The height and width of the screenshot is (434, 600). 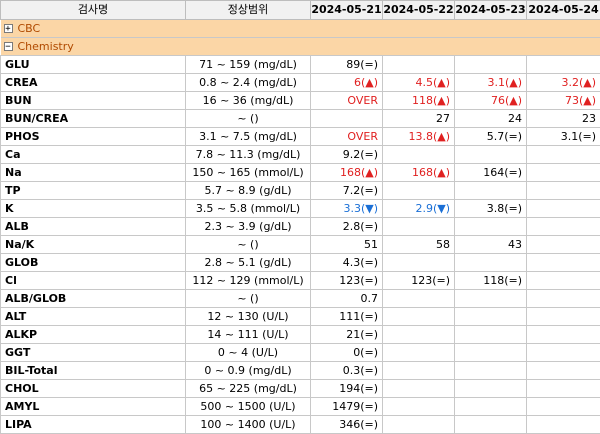 What do you see at coordinates (248, 353) in the screenshot?
I see `normal-range-cell: 0 ~ 4 (U/L)` at bounding box center [248, 353].